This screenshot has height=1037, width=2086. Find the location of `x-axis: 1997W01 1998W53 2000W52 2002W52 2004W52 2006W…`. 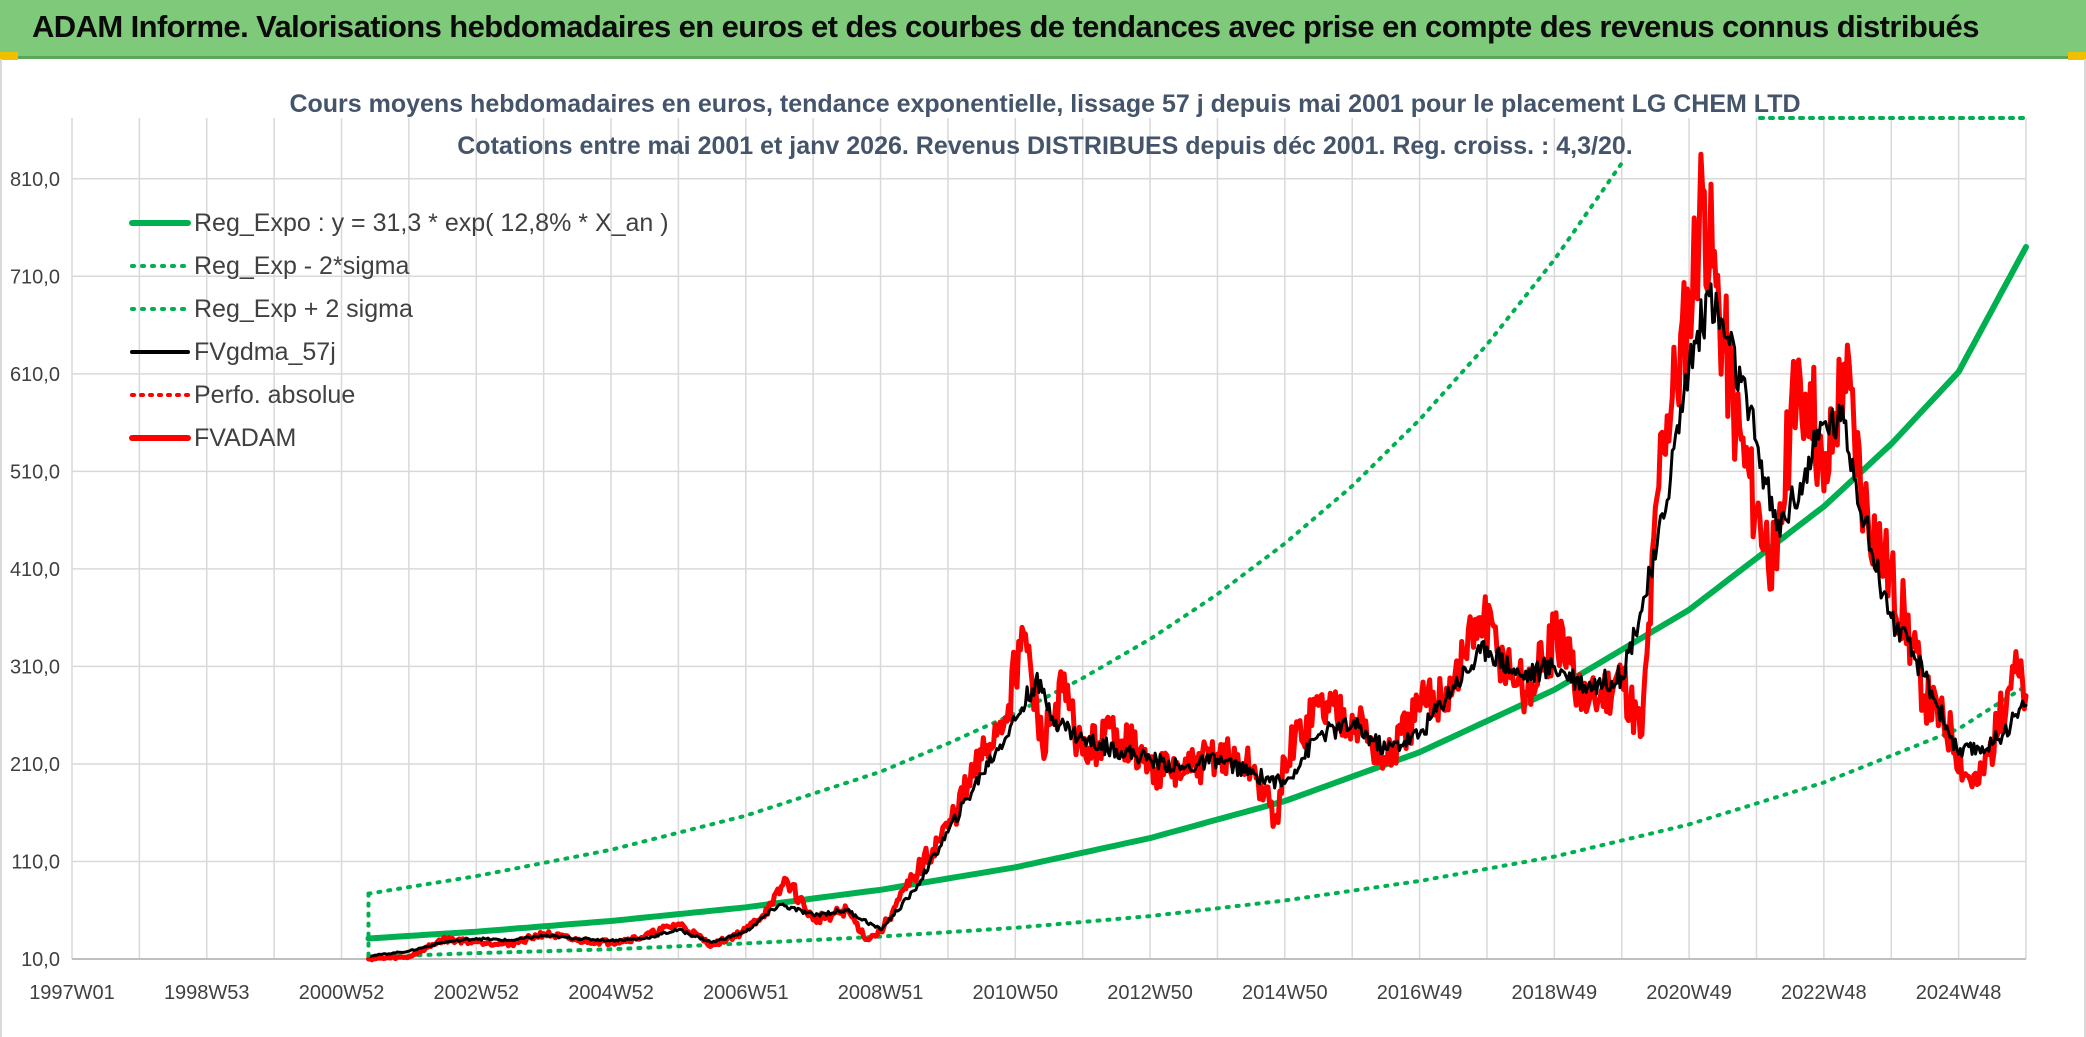

x-axis: 1997W01 1998W53 2000W52 2002W52 2004W52 2006W… is located at coordinates (1027, 981).